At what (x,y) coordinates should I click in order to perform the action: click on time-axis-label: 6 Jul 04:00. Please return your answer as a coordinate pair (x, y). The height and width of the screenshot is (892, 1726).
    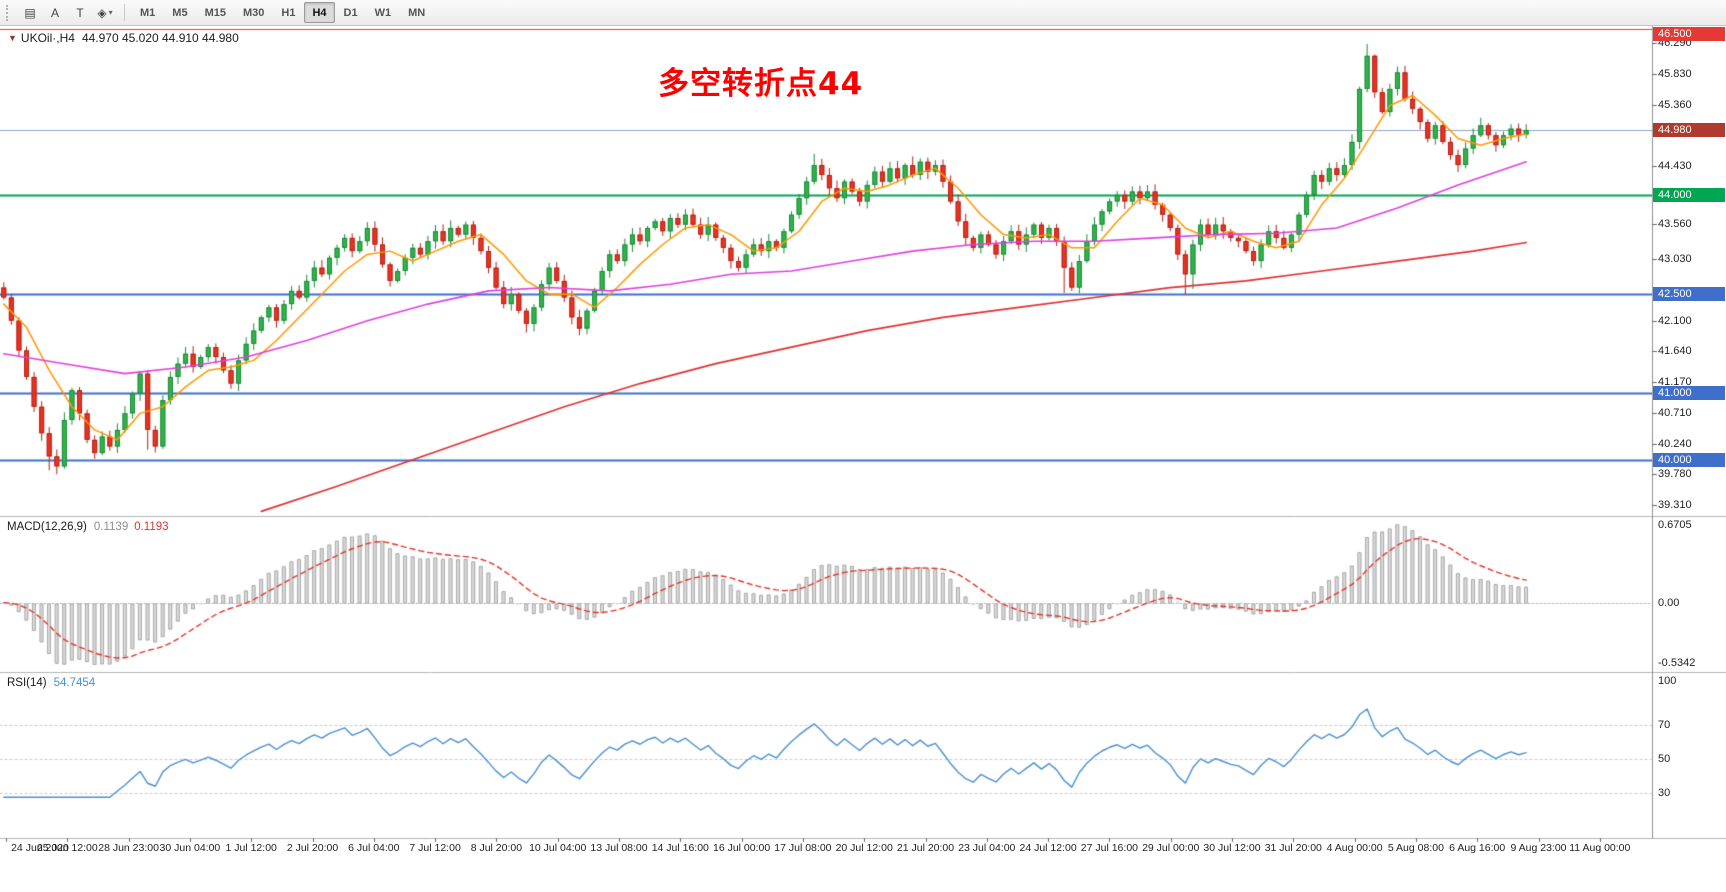
    Looking at the image, I should click on (374, 848).